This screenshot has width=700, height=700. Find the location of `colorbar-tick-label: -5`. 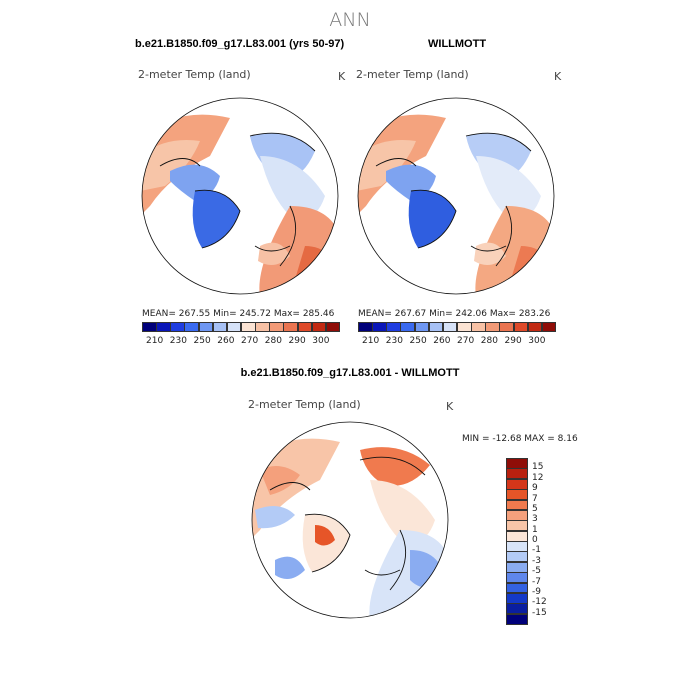

colorbar-tick-label: -5 is located at coordinates (536, 571).